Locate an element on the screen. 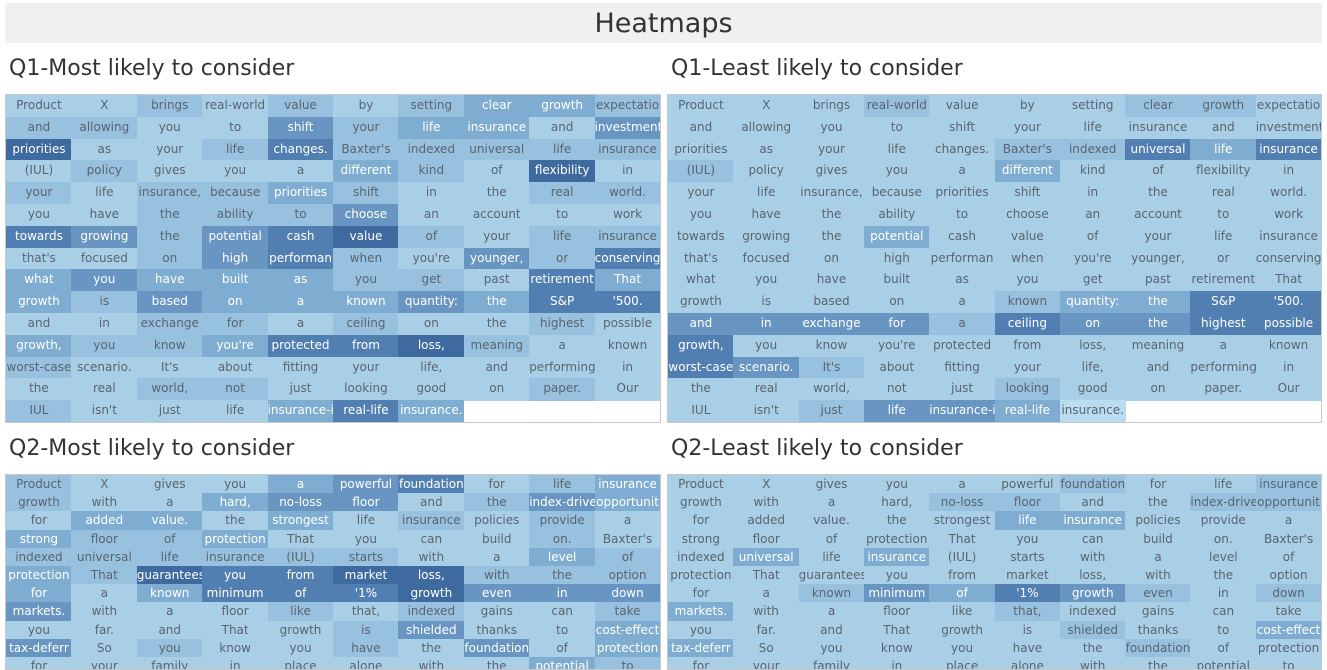 Image resolution: width=1327 pixels, height=670 pixels. heatmap-cell: you're is located at coordinates (235, 346).